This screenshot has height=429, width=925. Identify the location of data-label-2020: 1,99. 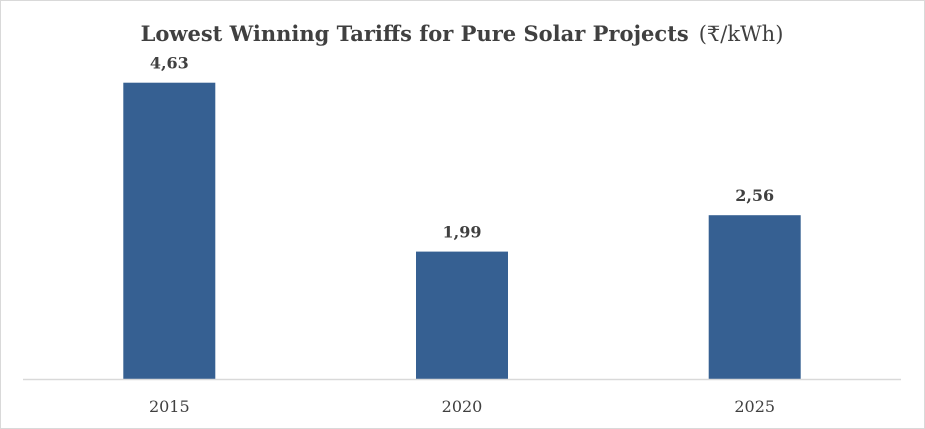
(462, 232).